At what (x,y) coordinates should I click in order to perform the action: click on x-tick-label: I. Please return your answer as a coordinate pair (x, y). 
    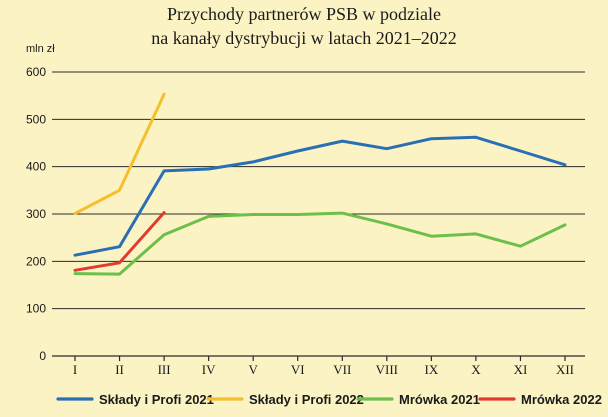
    Looking at the image, I should click on (75, 369).